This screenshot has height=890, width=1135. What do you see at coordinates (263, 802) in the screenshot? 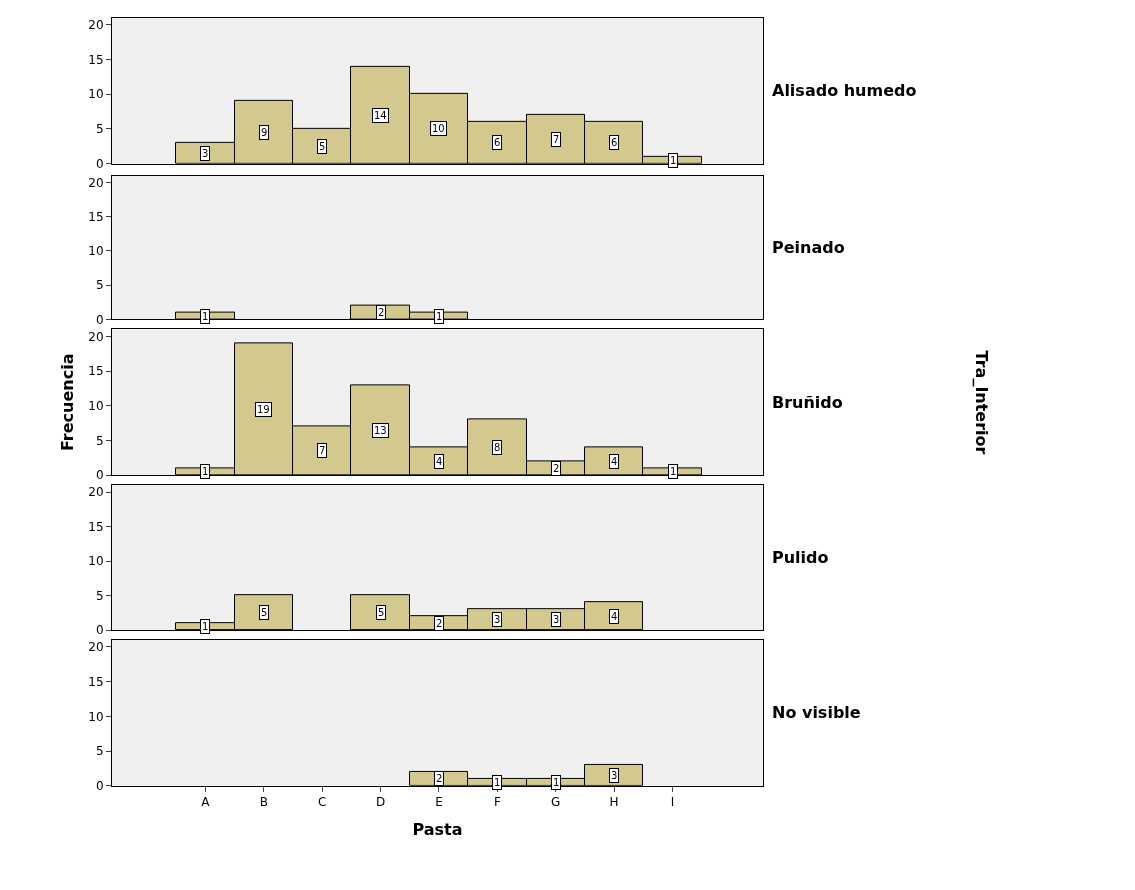
I see `x-tick-label: B` at bounding box center [263, 802].